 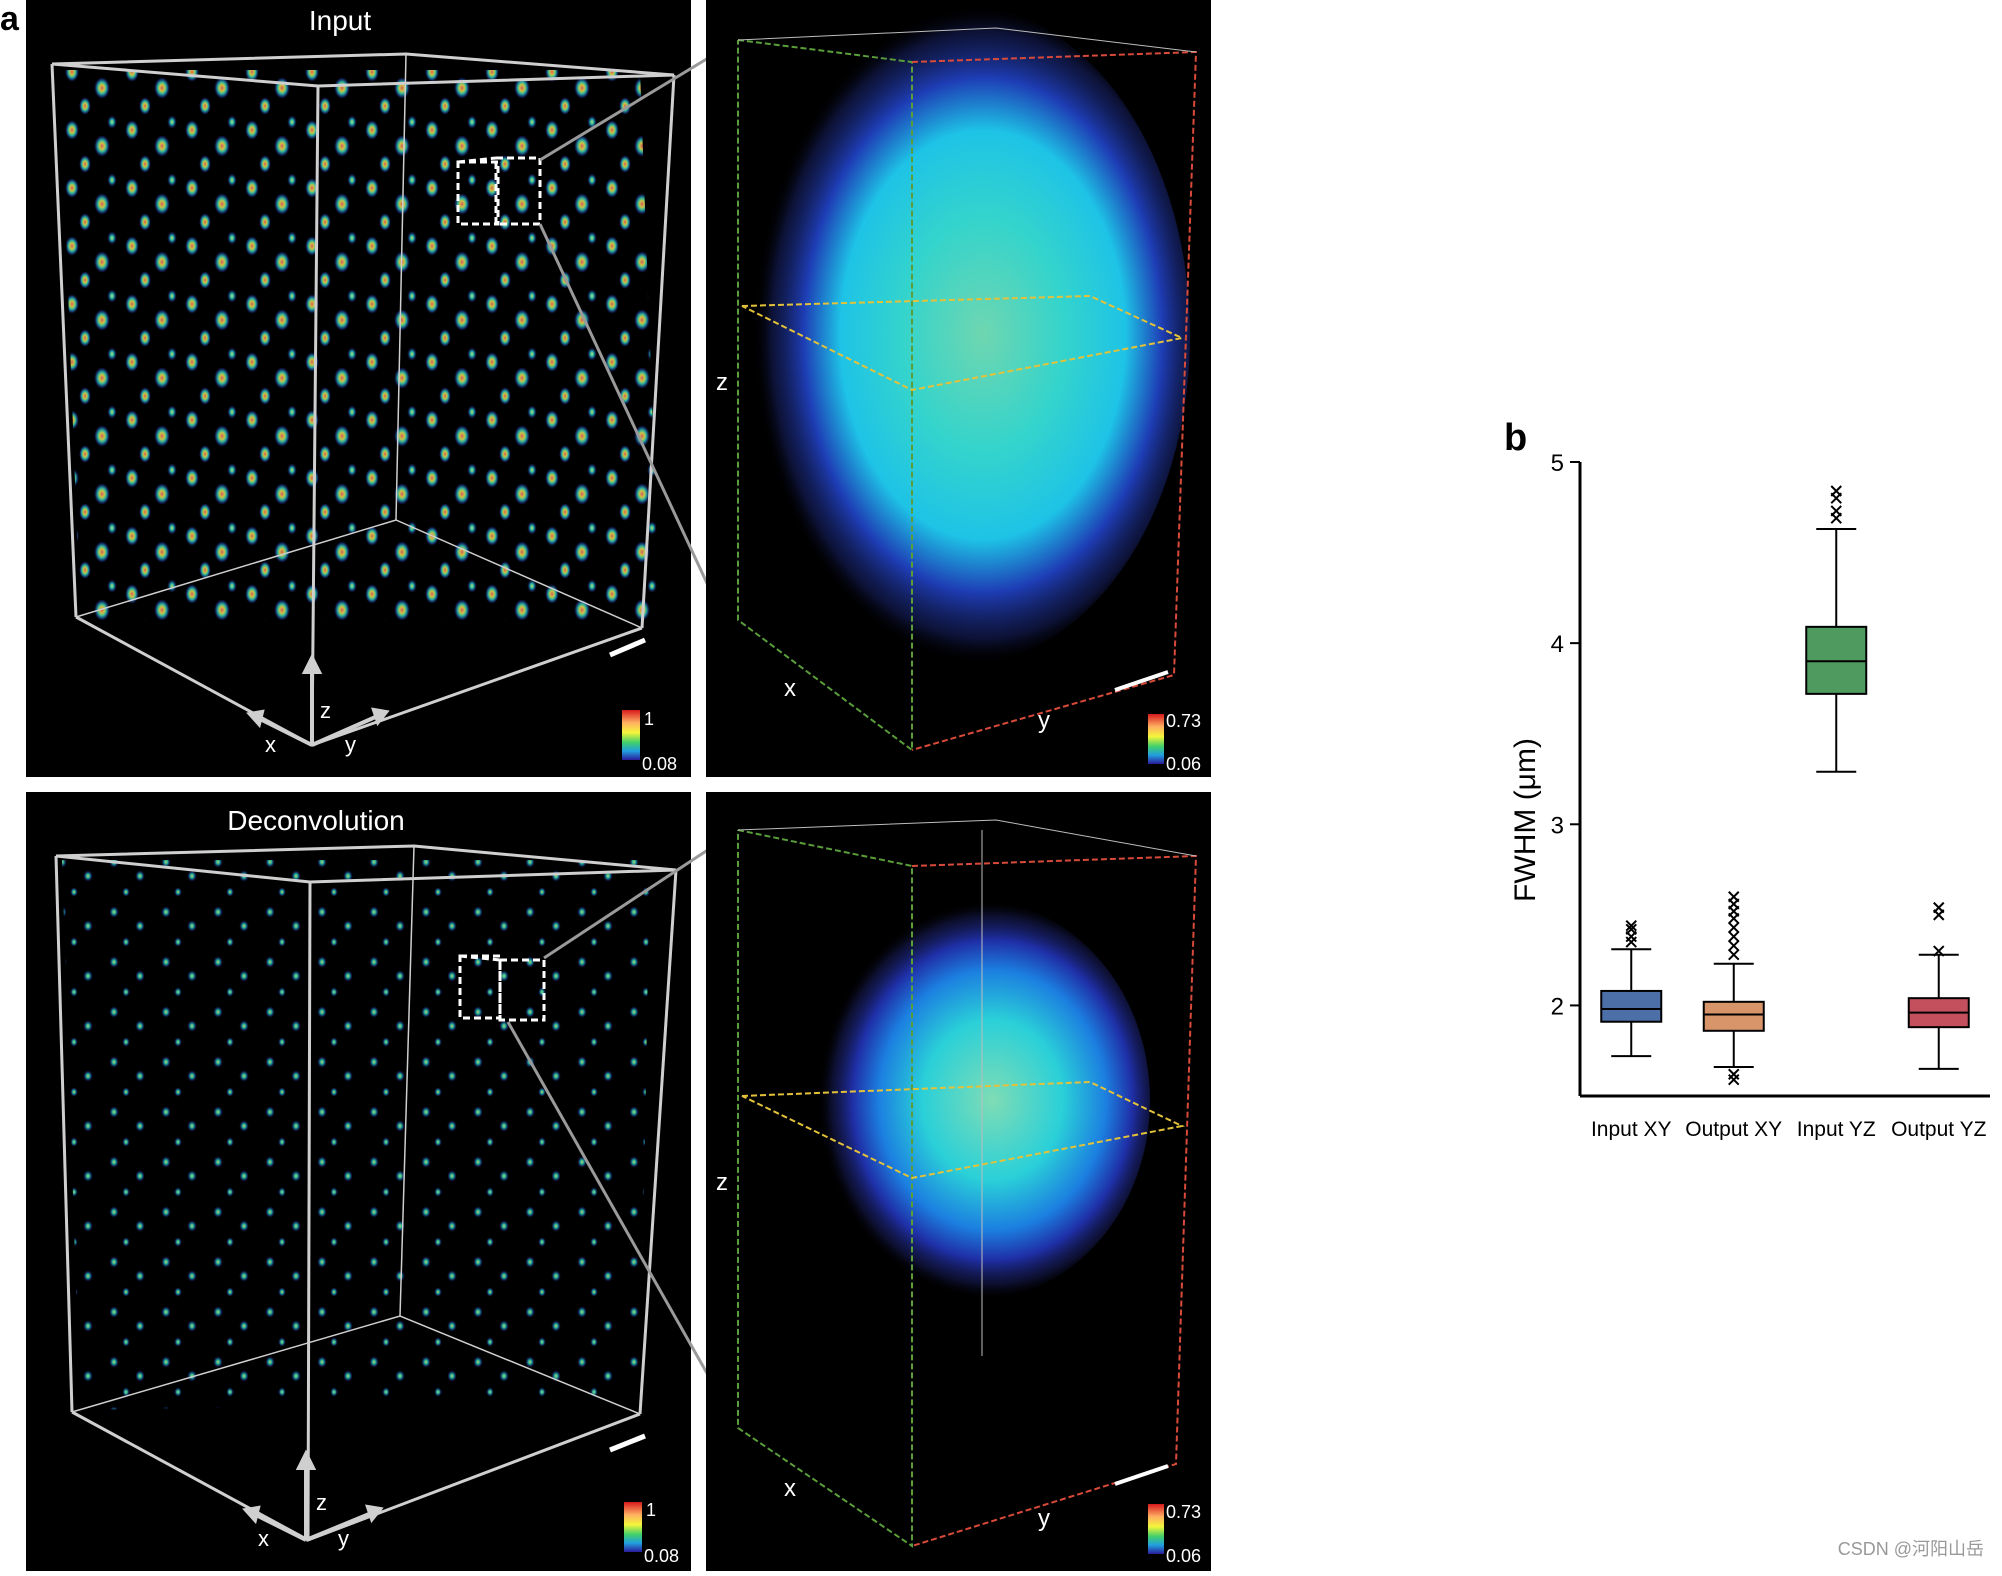 What do you see at coordinates (343, 1538) in the screenshot?
I see `deconv-axis-y: y` at bounding box center [343, 1538].